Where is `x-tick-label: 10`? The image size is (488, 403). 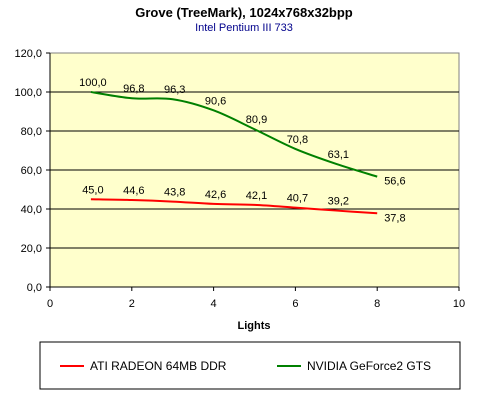
x-tick-label: 10 is located at coordinates (459, 304).